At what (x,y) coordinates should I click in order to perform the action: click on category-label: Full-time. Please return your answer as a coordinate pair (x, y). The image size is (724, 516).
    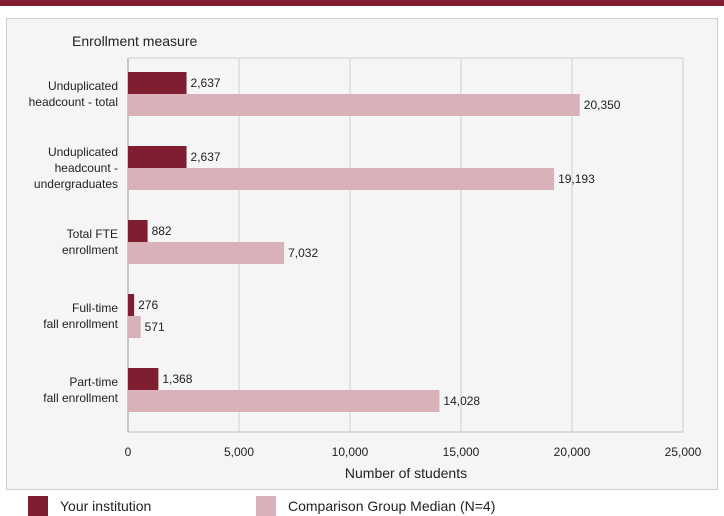
    Looking at the image, I should click on (95, 308).